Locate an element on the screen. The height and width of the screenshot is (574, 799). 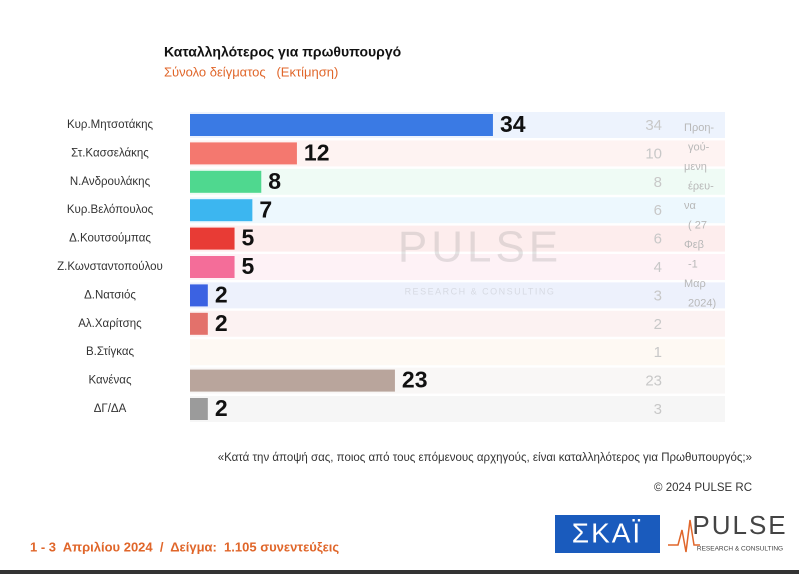
previous-value: 8 is located at coordinates (658, 182).